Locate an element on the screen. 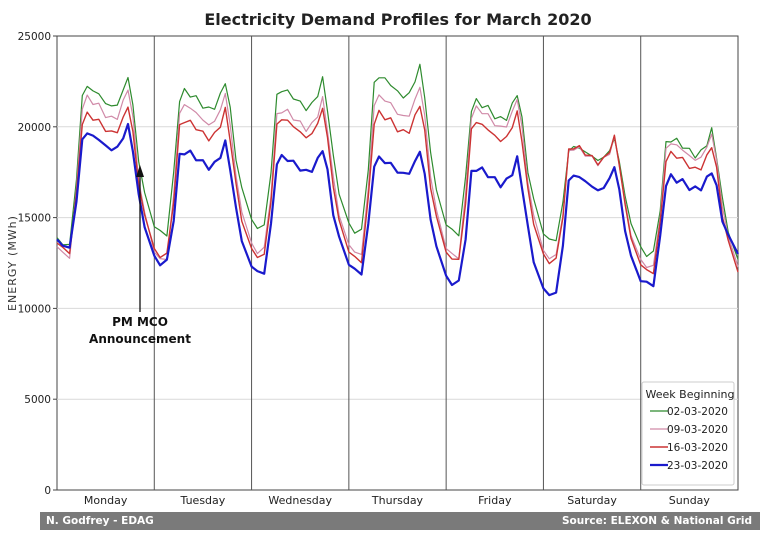 Image resolution: width=768 pixels, height=540 pixels. y-tick-label: 5000 is located at coordinates (37, 400).